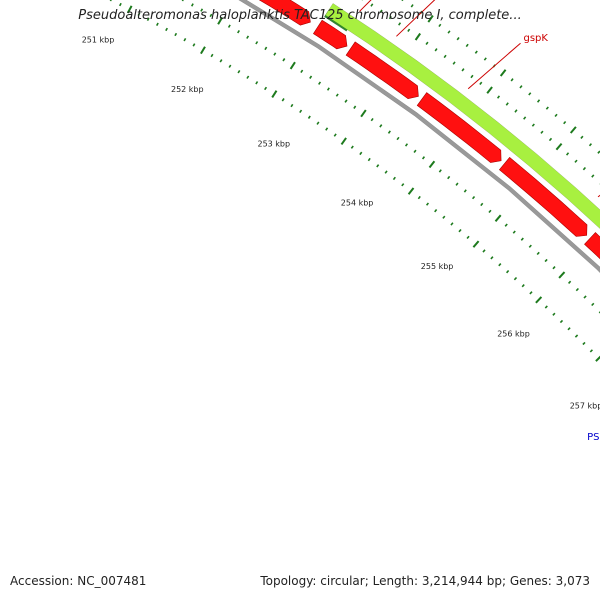 The width and height of the screenshot is (600, 605). I want to click on scale-label: 255 kbp, so click(437, 266).